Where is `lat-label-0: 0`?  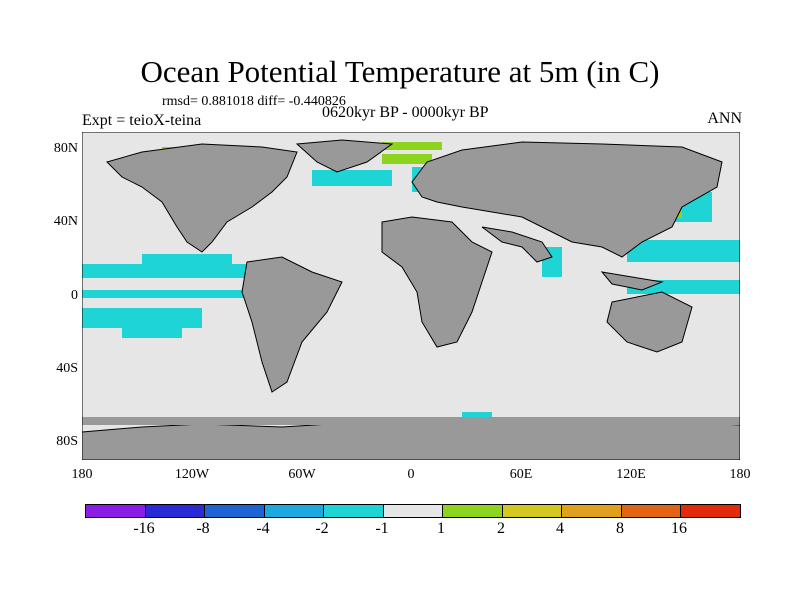 lat-label-0: 0 is located at coordinates (74, 295).